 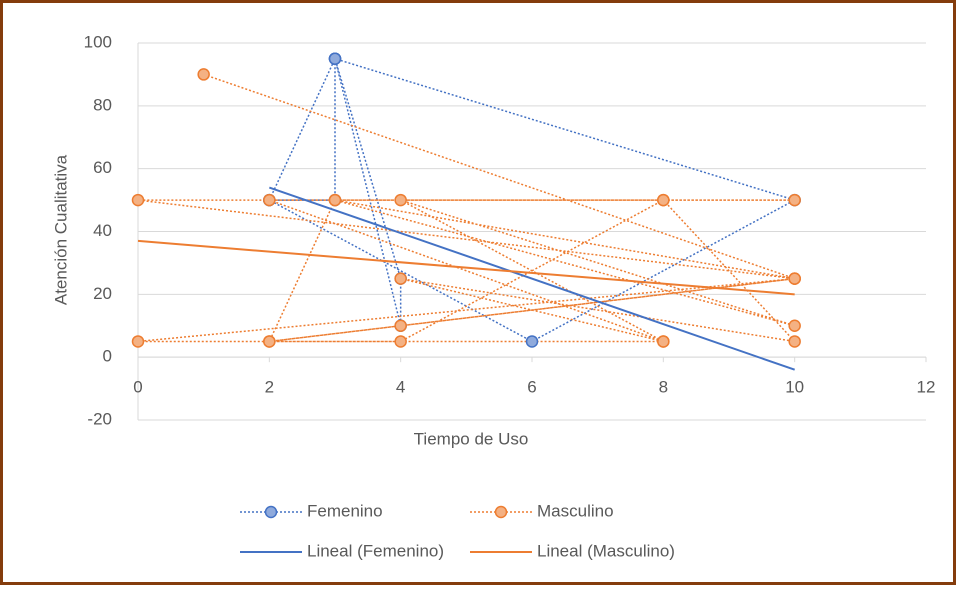 What do you see at coordinates (926, 387) in the screenshot?
I see `x-tick-label: 12` at bounding box center [926, 387].